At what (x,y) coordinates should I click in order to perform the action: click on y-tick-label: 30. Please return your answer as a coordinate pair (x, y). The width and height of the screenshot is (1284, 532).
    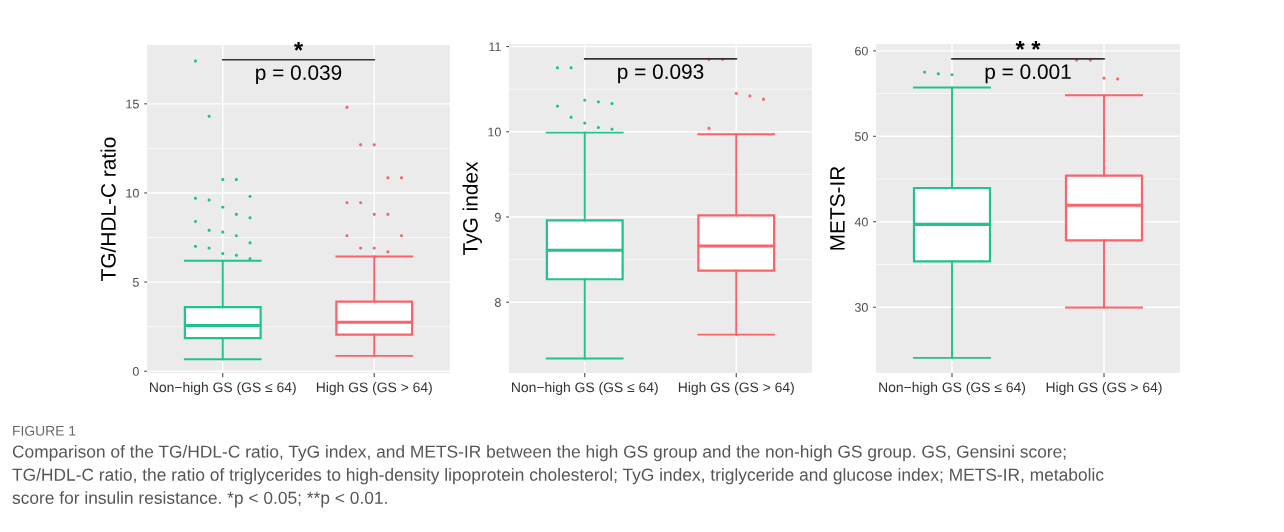
    Looking at the image, I should click on (861, 307).